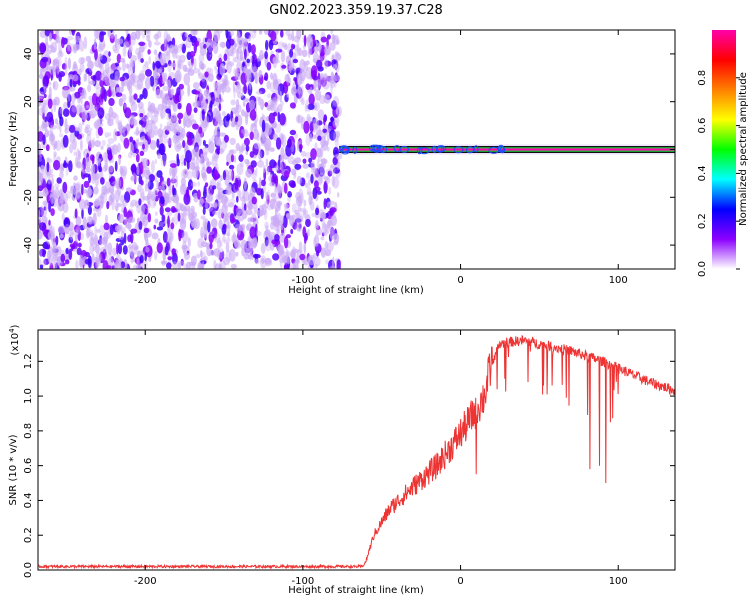 The width and height of the screenshot is (750, 600). Describe the element at coordinates (13, 469) in the screenshot. I see `snr-ylabel: SNR (10 * v/v)` at that location.